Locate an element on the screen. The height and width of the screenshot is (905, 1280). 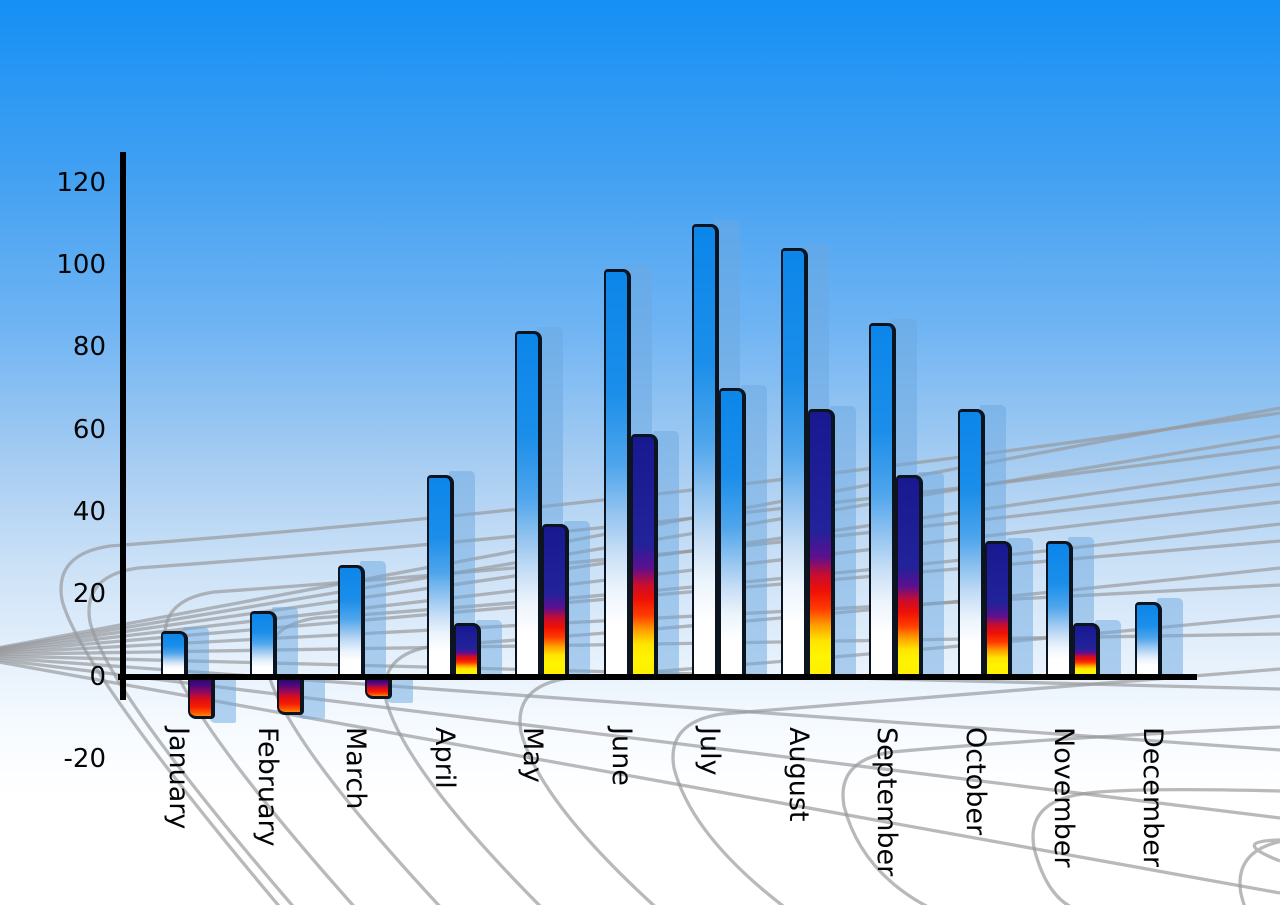
y-tick-label: 40 is located at coordinates (89, 512).